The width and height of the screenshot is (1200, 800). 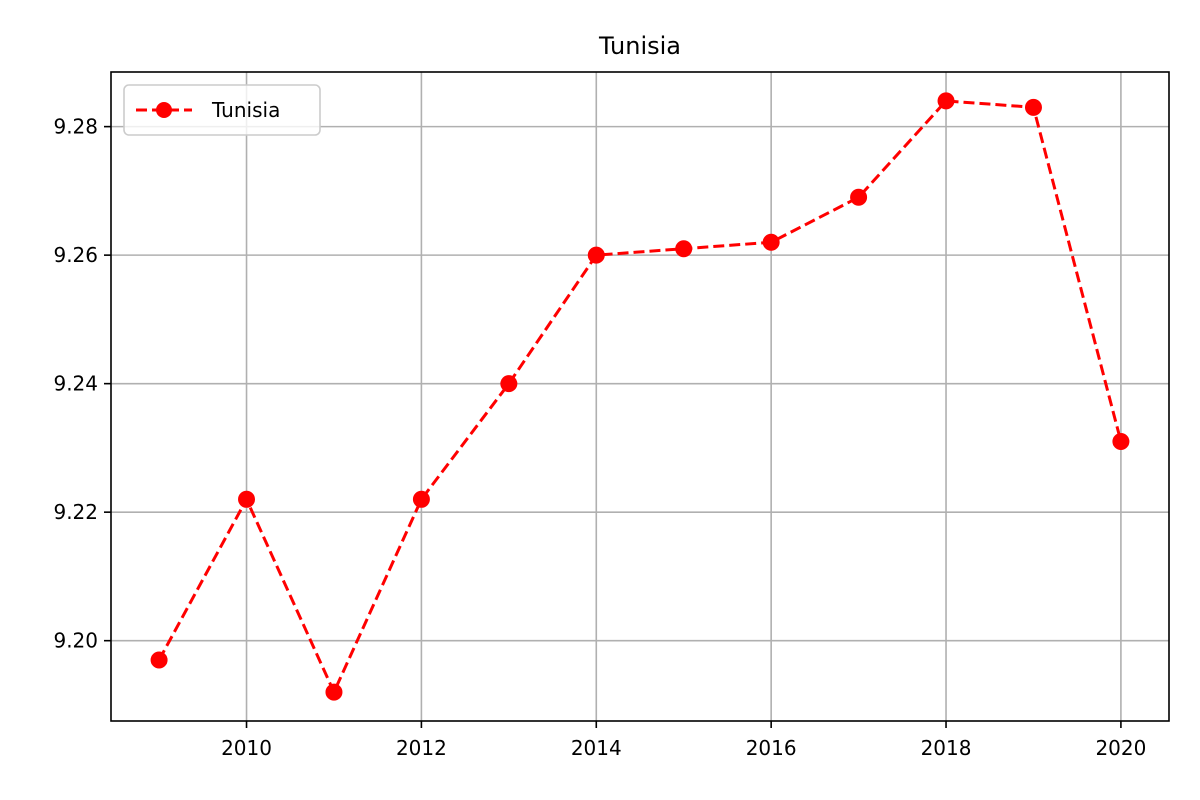 What do you see at coordinates (639, 46) in the screenshot?
I see `chart-title: Tunisia` at bounding box center [639, 46].